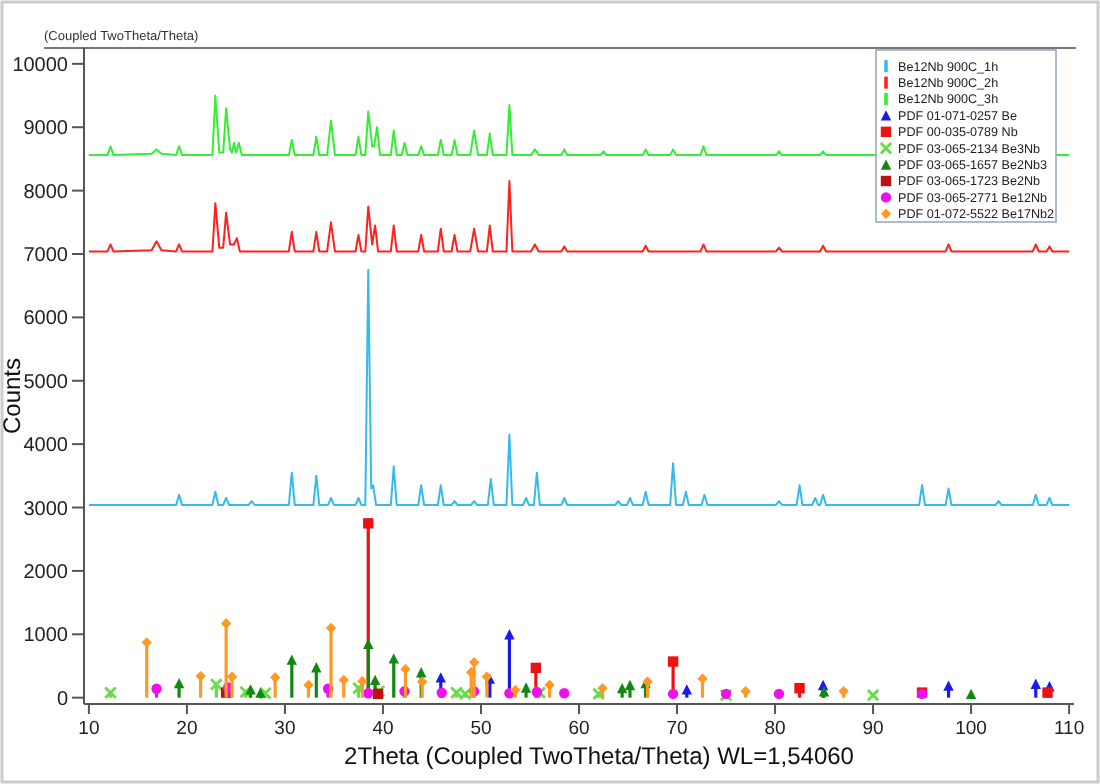 The width and height of the screenshot is (1100, 784). Describe the element at coordinates (579, 729) in the screenshot. I see `x-tick-label: 60` at that location.